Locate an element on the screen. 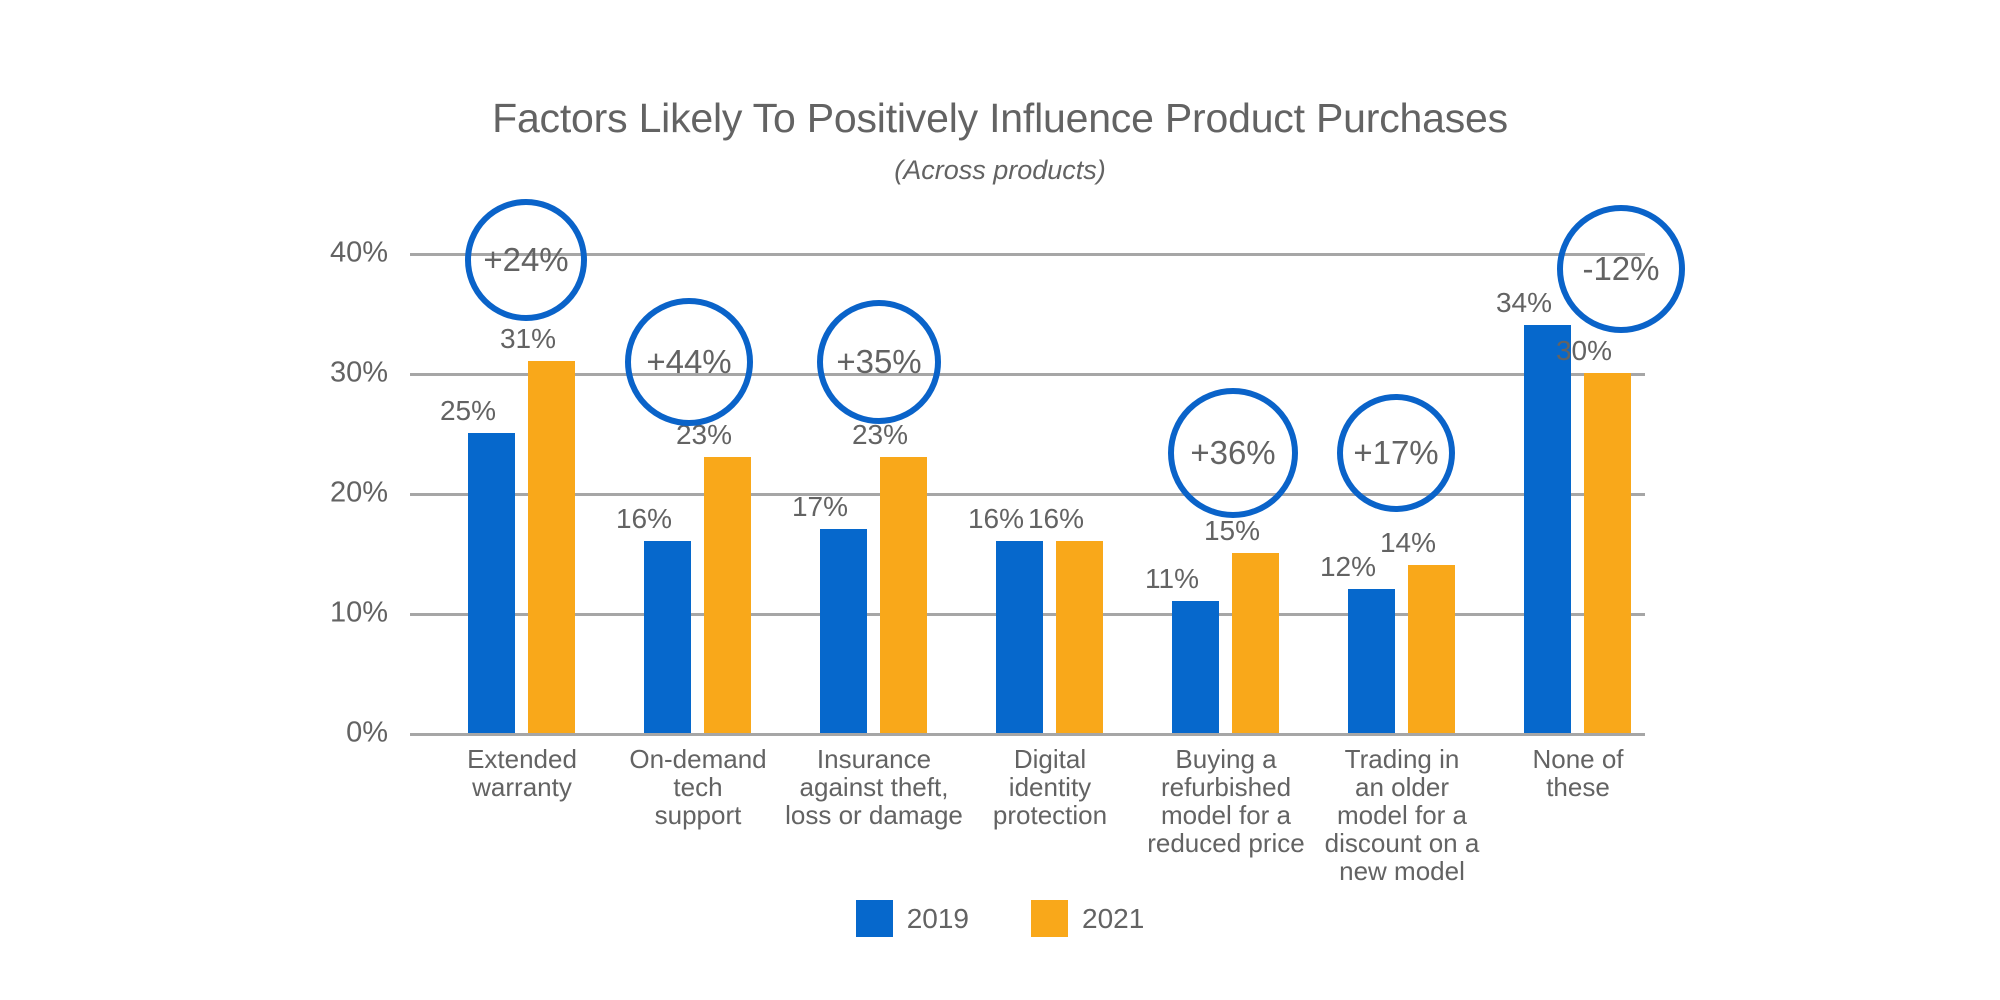 This screenshot has width=2000, height=1000. y-axis-tick-label: 0% is located at coordinates (367, 732).